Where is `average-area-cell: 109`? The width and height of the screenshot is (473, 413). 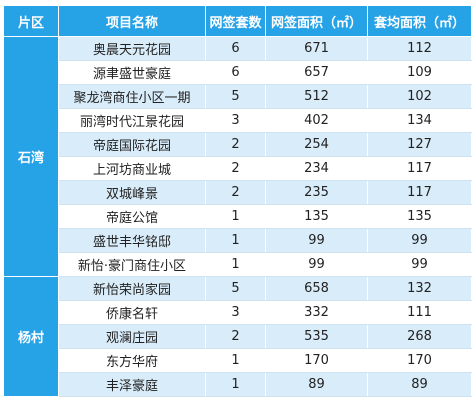 average-area-cell: 109 is located at coordinates (419, 72).